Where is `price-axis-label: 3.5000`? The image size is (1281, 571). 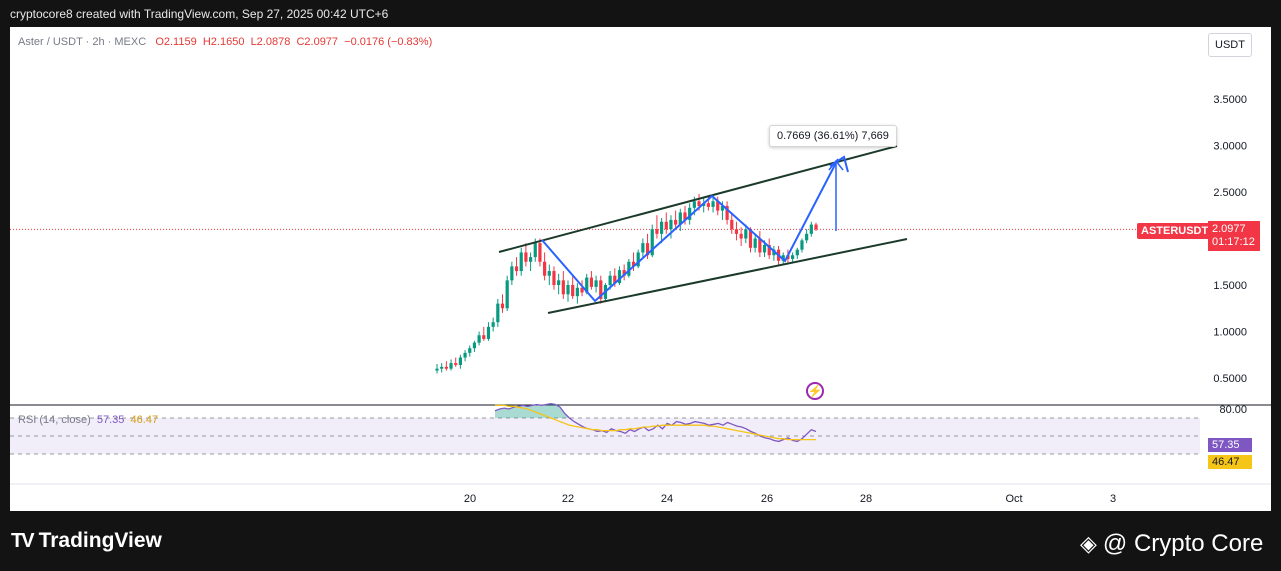
price-axis-label: 3.5000 is located at coordinates (1230, 100).